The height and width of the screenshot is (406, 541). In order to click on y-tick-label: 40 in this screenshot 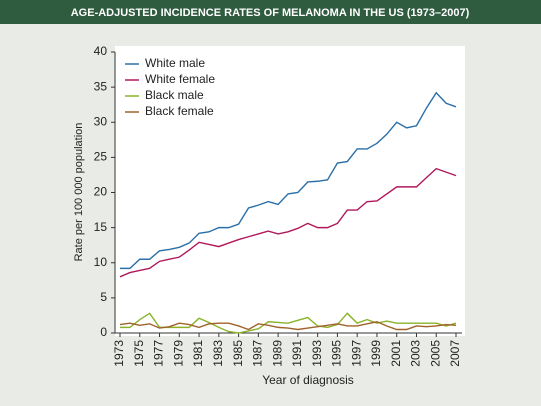, I will do `click(101, 51)`.